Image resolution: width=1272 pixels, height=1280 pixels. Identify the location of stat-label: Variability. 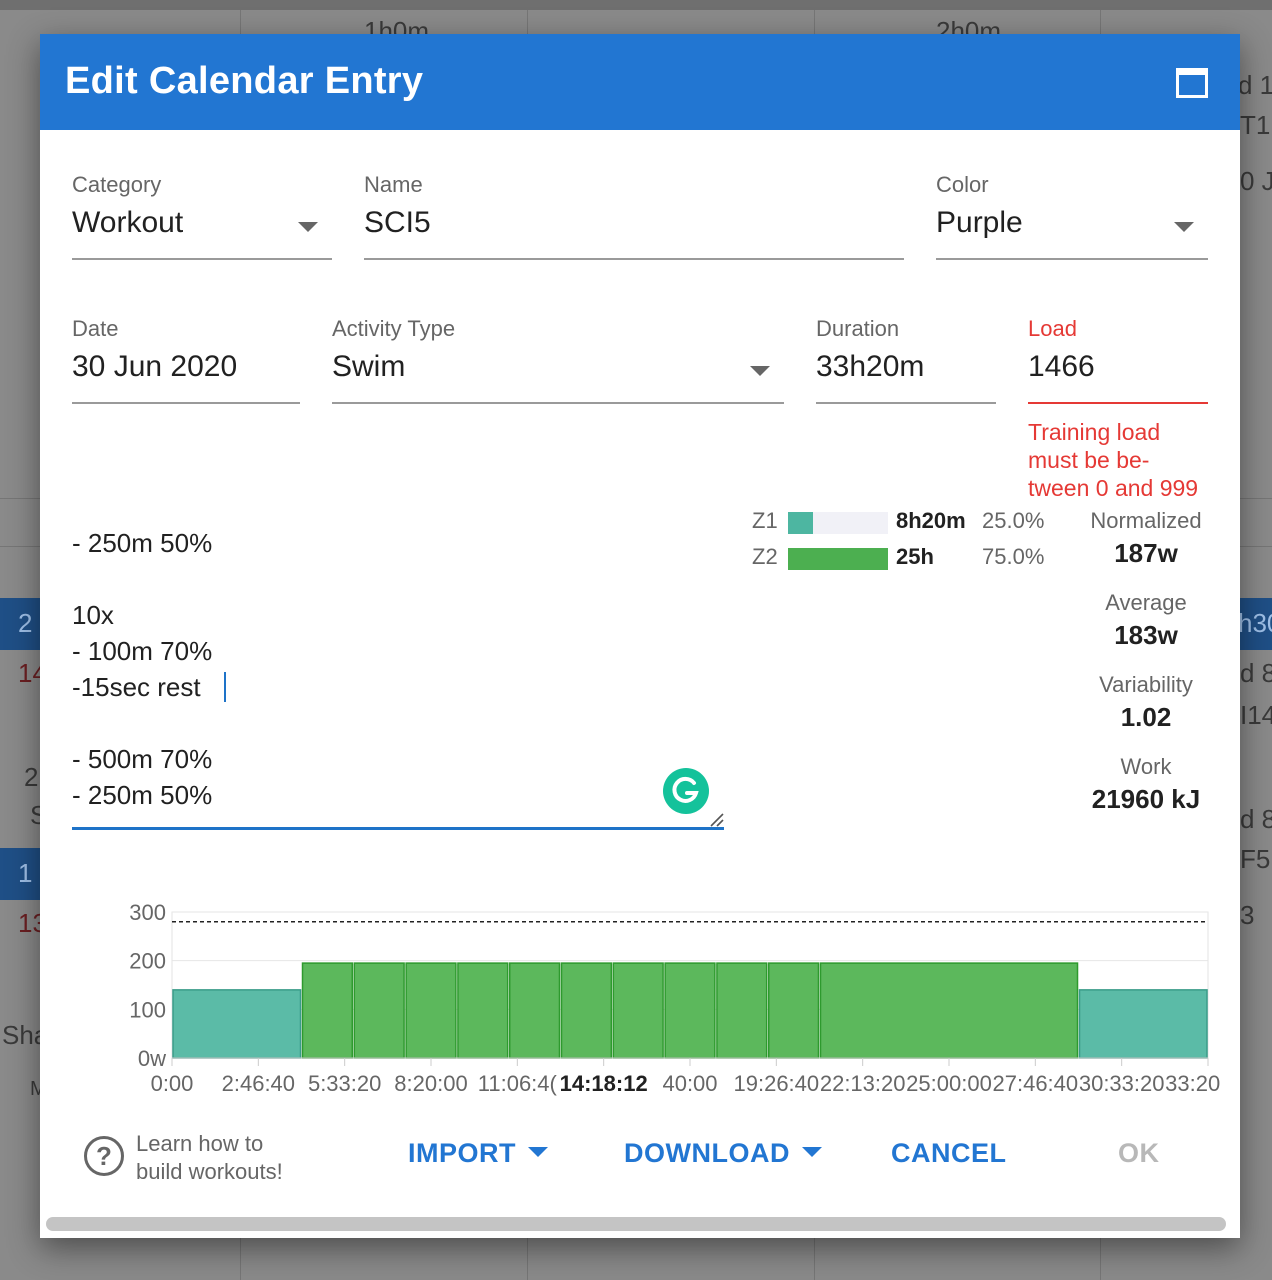
(1146, 684).